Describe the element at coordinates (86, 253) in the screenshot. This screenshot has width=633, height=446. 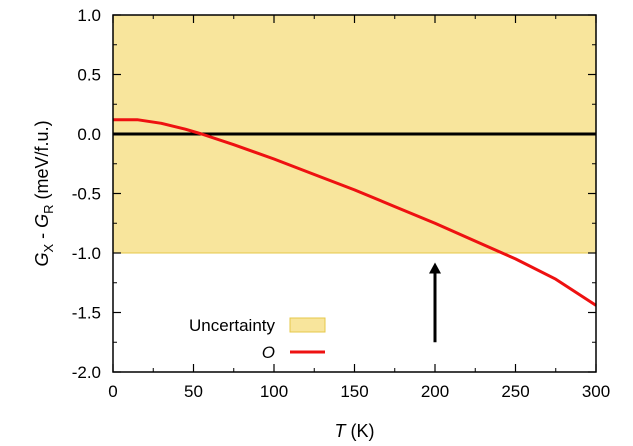
I see `y-tick-label: -1.0` at that location.